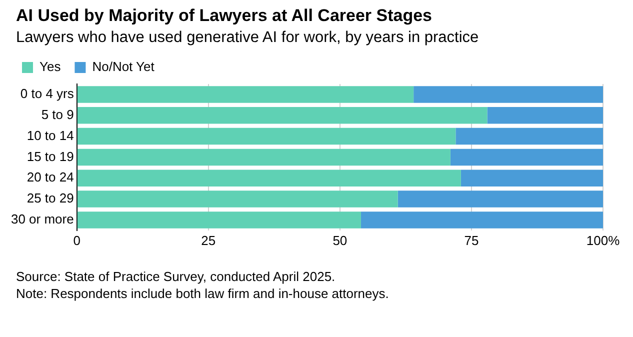 This screenshot has width=633, height=337. I want to click on y-tick-label: 30 or more, so click(42, 219).